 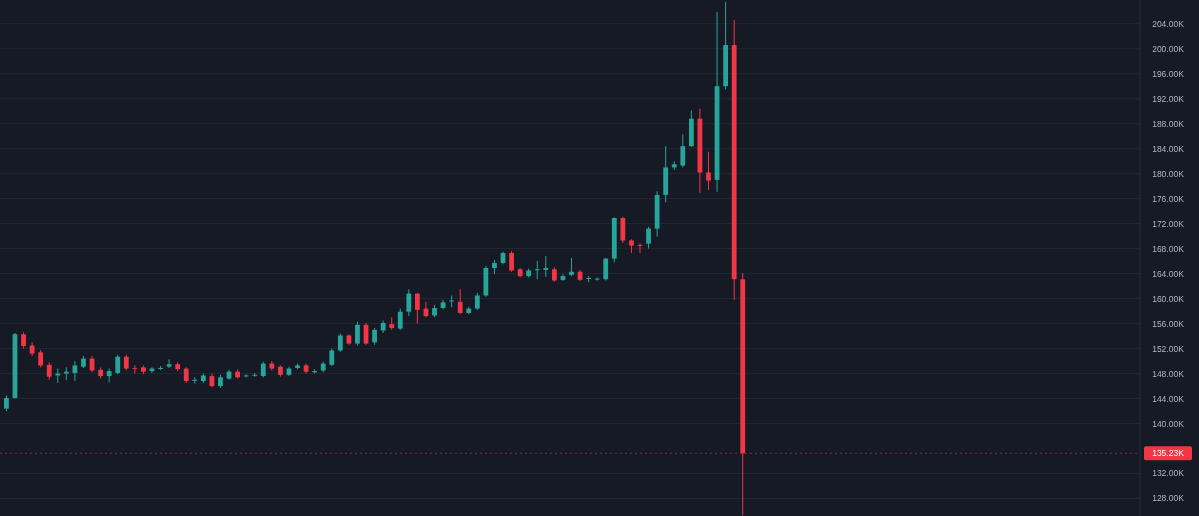 What do you see at coordinates (1168, 498) in the screenshot?
I see `y-tick-label: 128.00K` at bounding box center [1168, 498].